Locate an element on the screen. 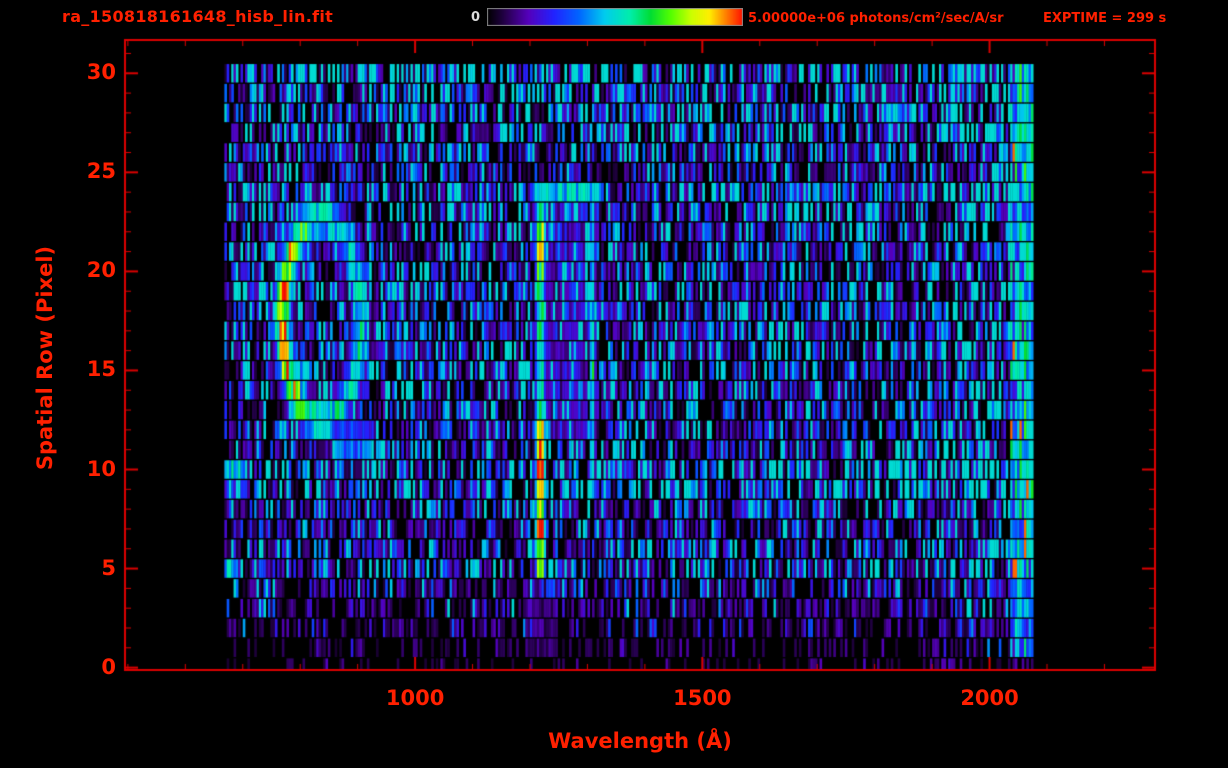  y-tick-label: 0 is located at coordinates (108, 666).